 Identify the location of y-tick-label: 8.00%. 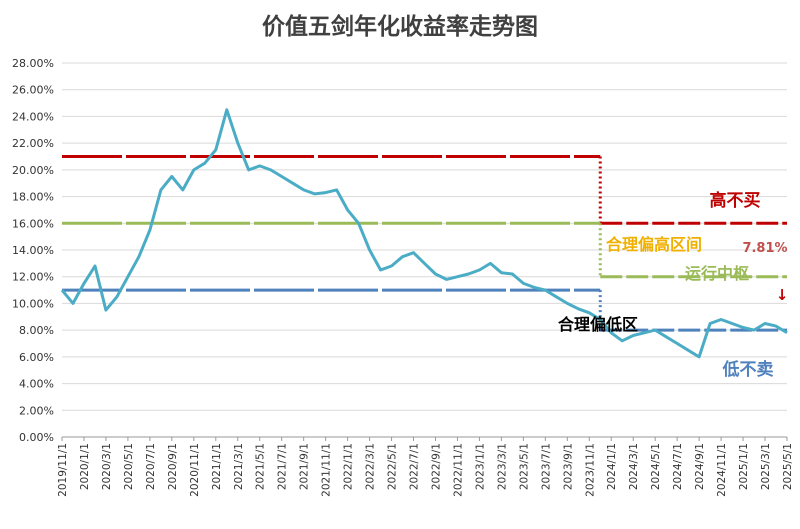
(36, 330).